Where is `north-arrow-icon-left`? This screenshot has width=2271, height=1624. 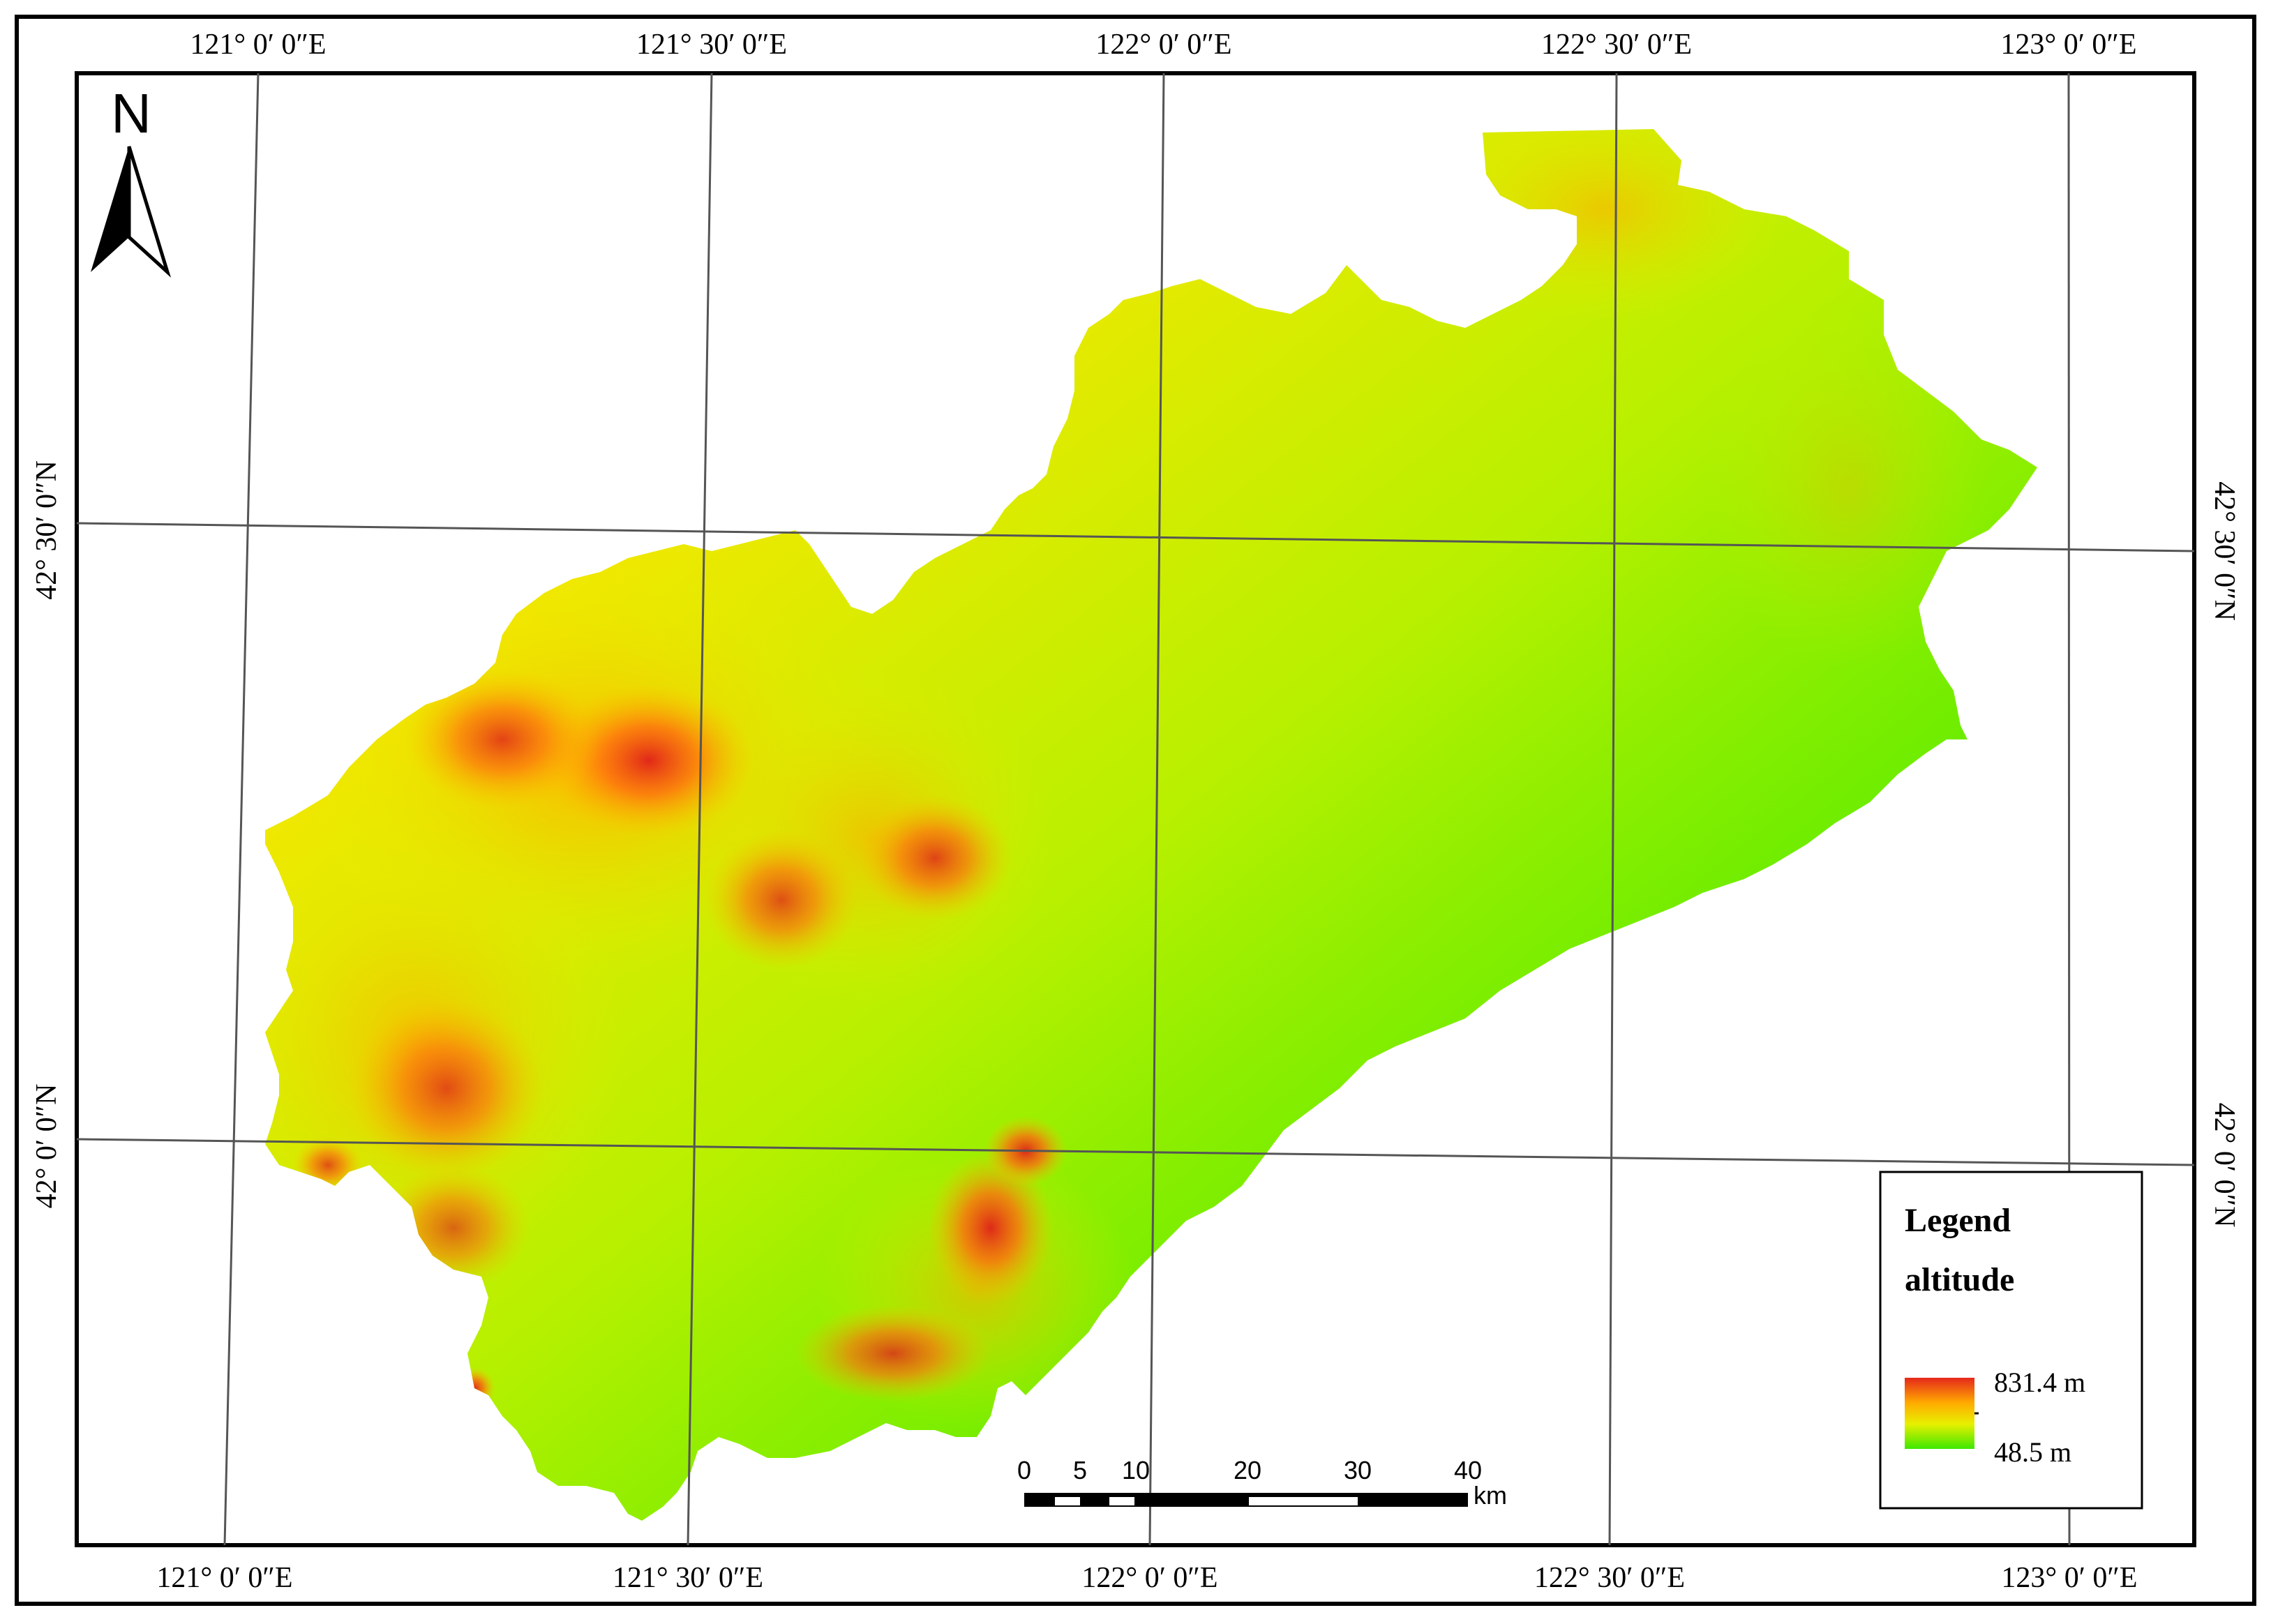
north-arrow-icon-left is located at coordinates (110, 209).